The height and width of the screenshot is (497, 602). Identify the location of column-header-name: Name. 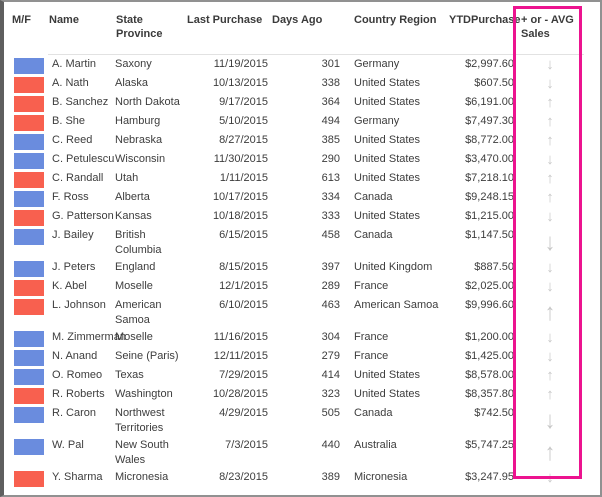
(81, 31).